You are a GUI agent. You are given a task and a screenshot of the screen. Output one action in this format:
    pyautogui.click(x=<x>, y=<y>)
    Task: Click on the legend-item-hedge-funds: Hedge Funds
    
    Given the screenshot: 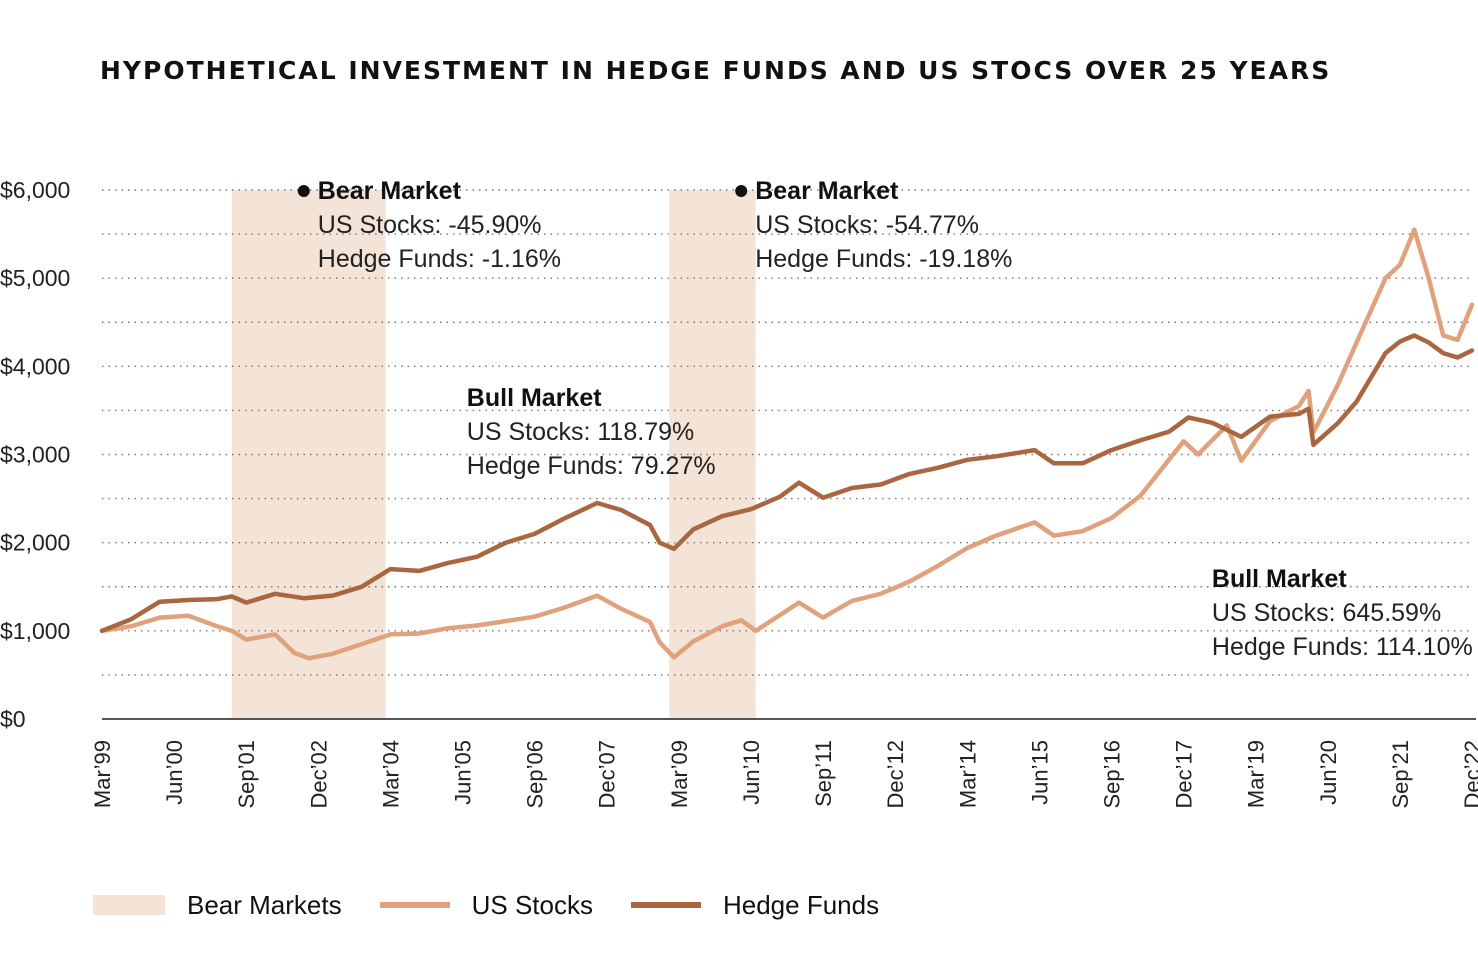 What is the action you would take?
    pyautogui.click(x=755, y=905)
    